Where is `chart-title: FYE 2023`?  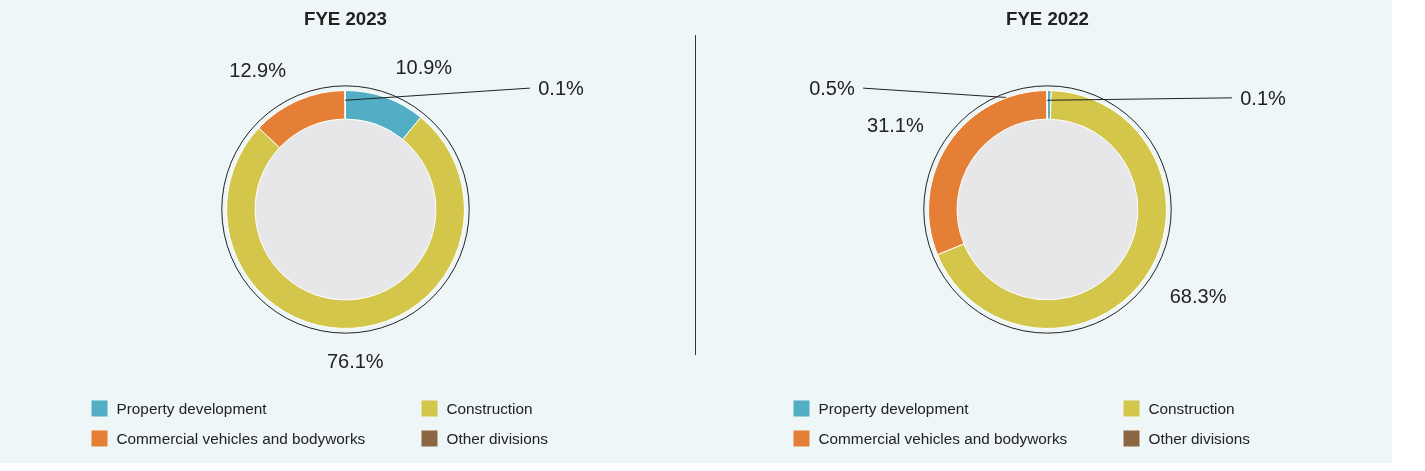 chart-title: FYE 2023 is located at coordinates (345, 18).